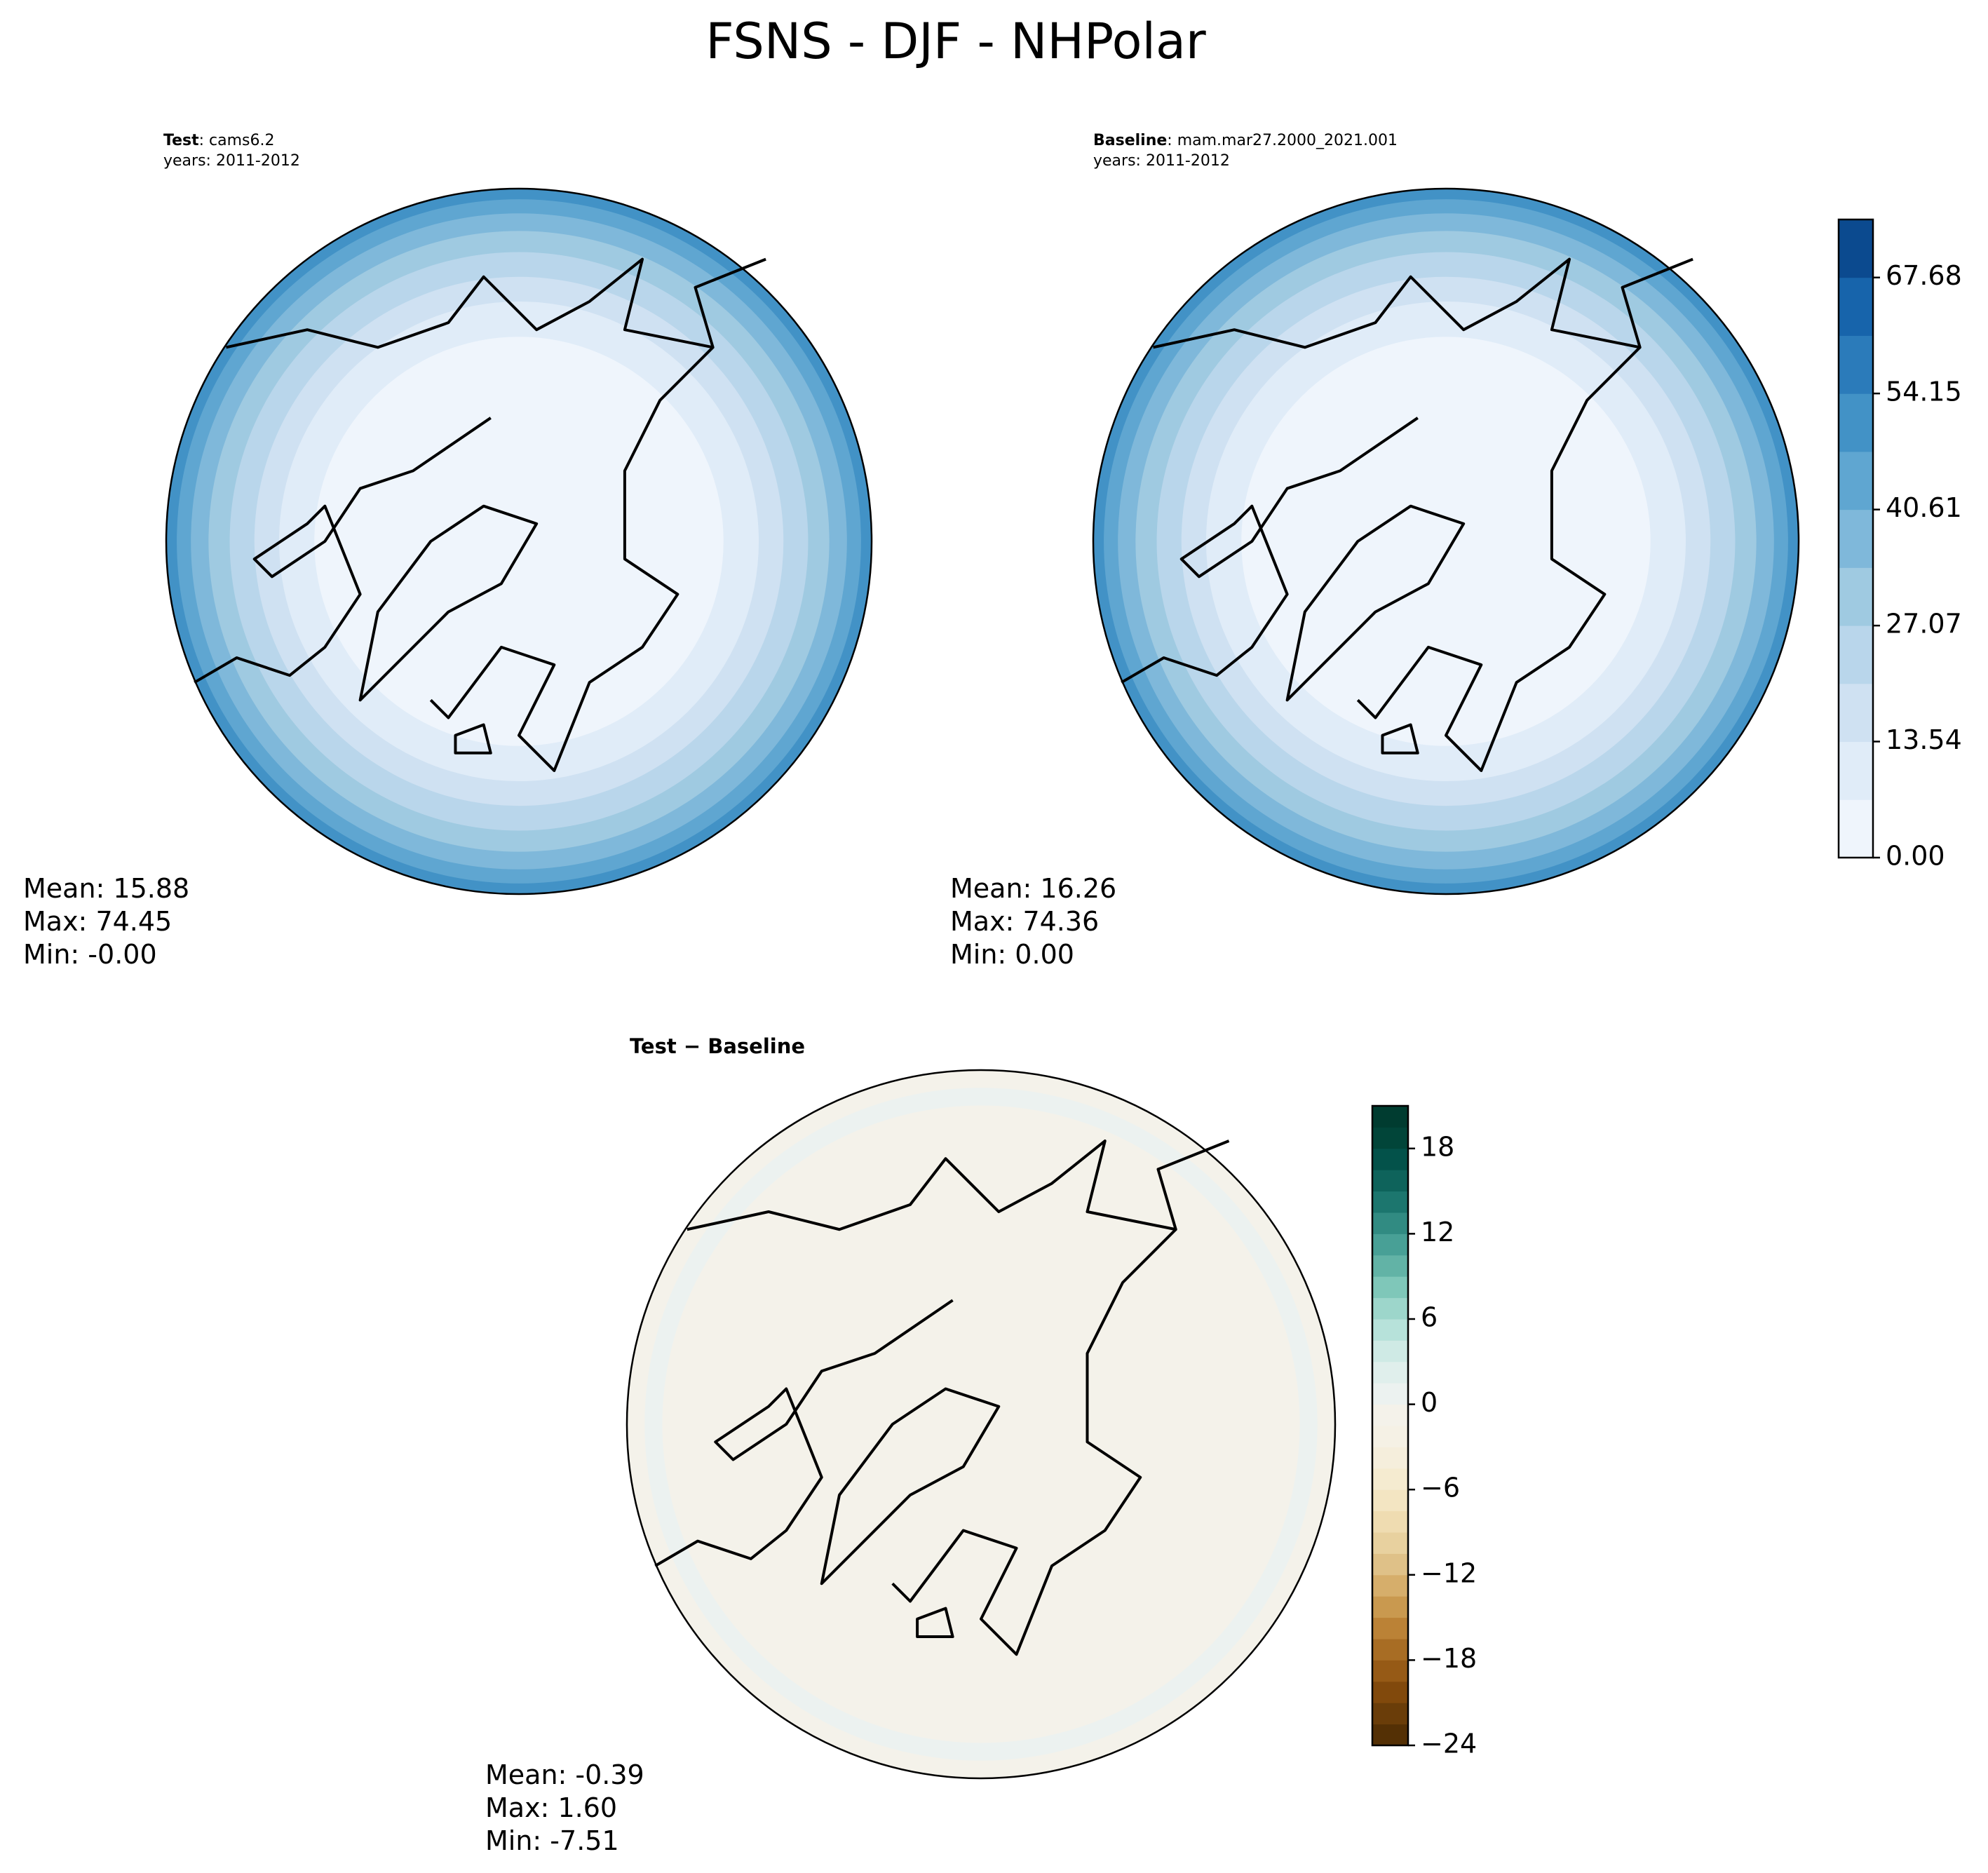  I want to click on panel-name: Baseline, so click(1130, 141).